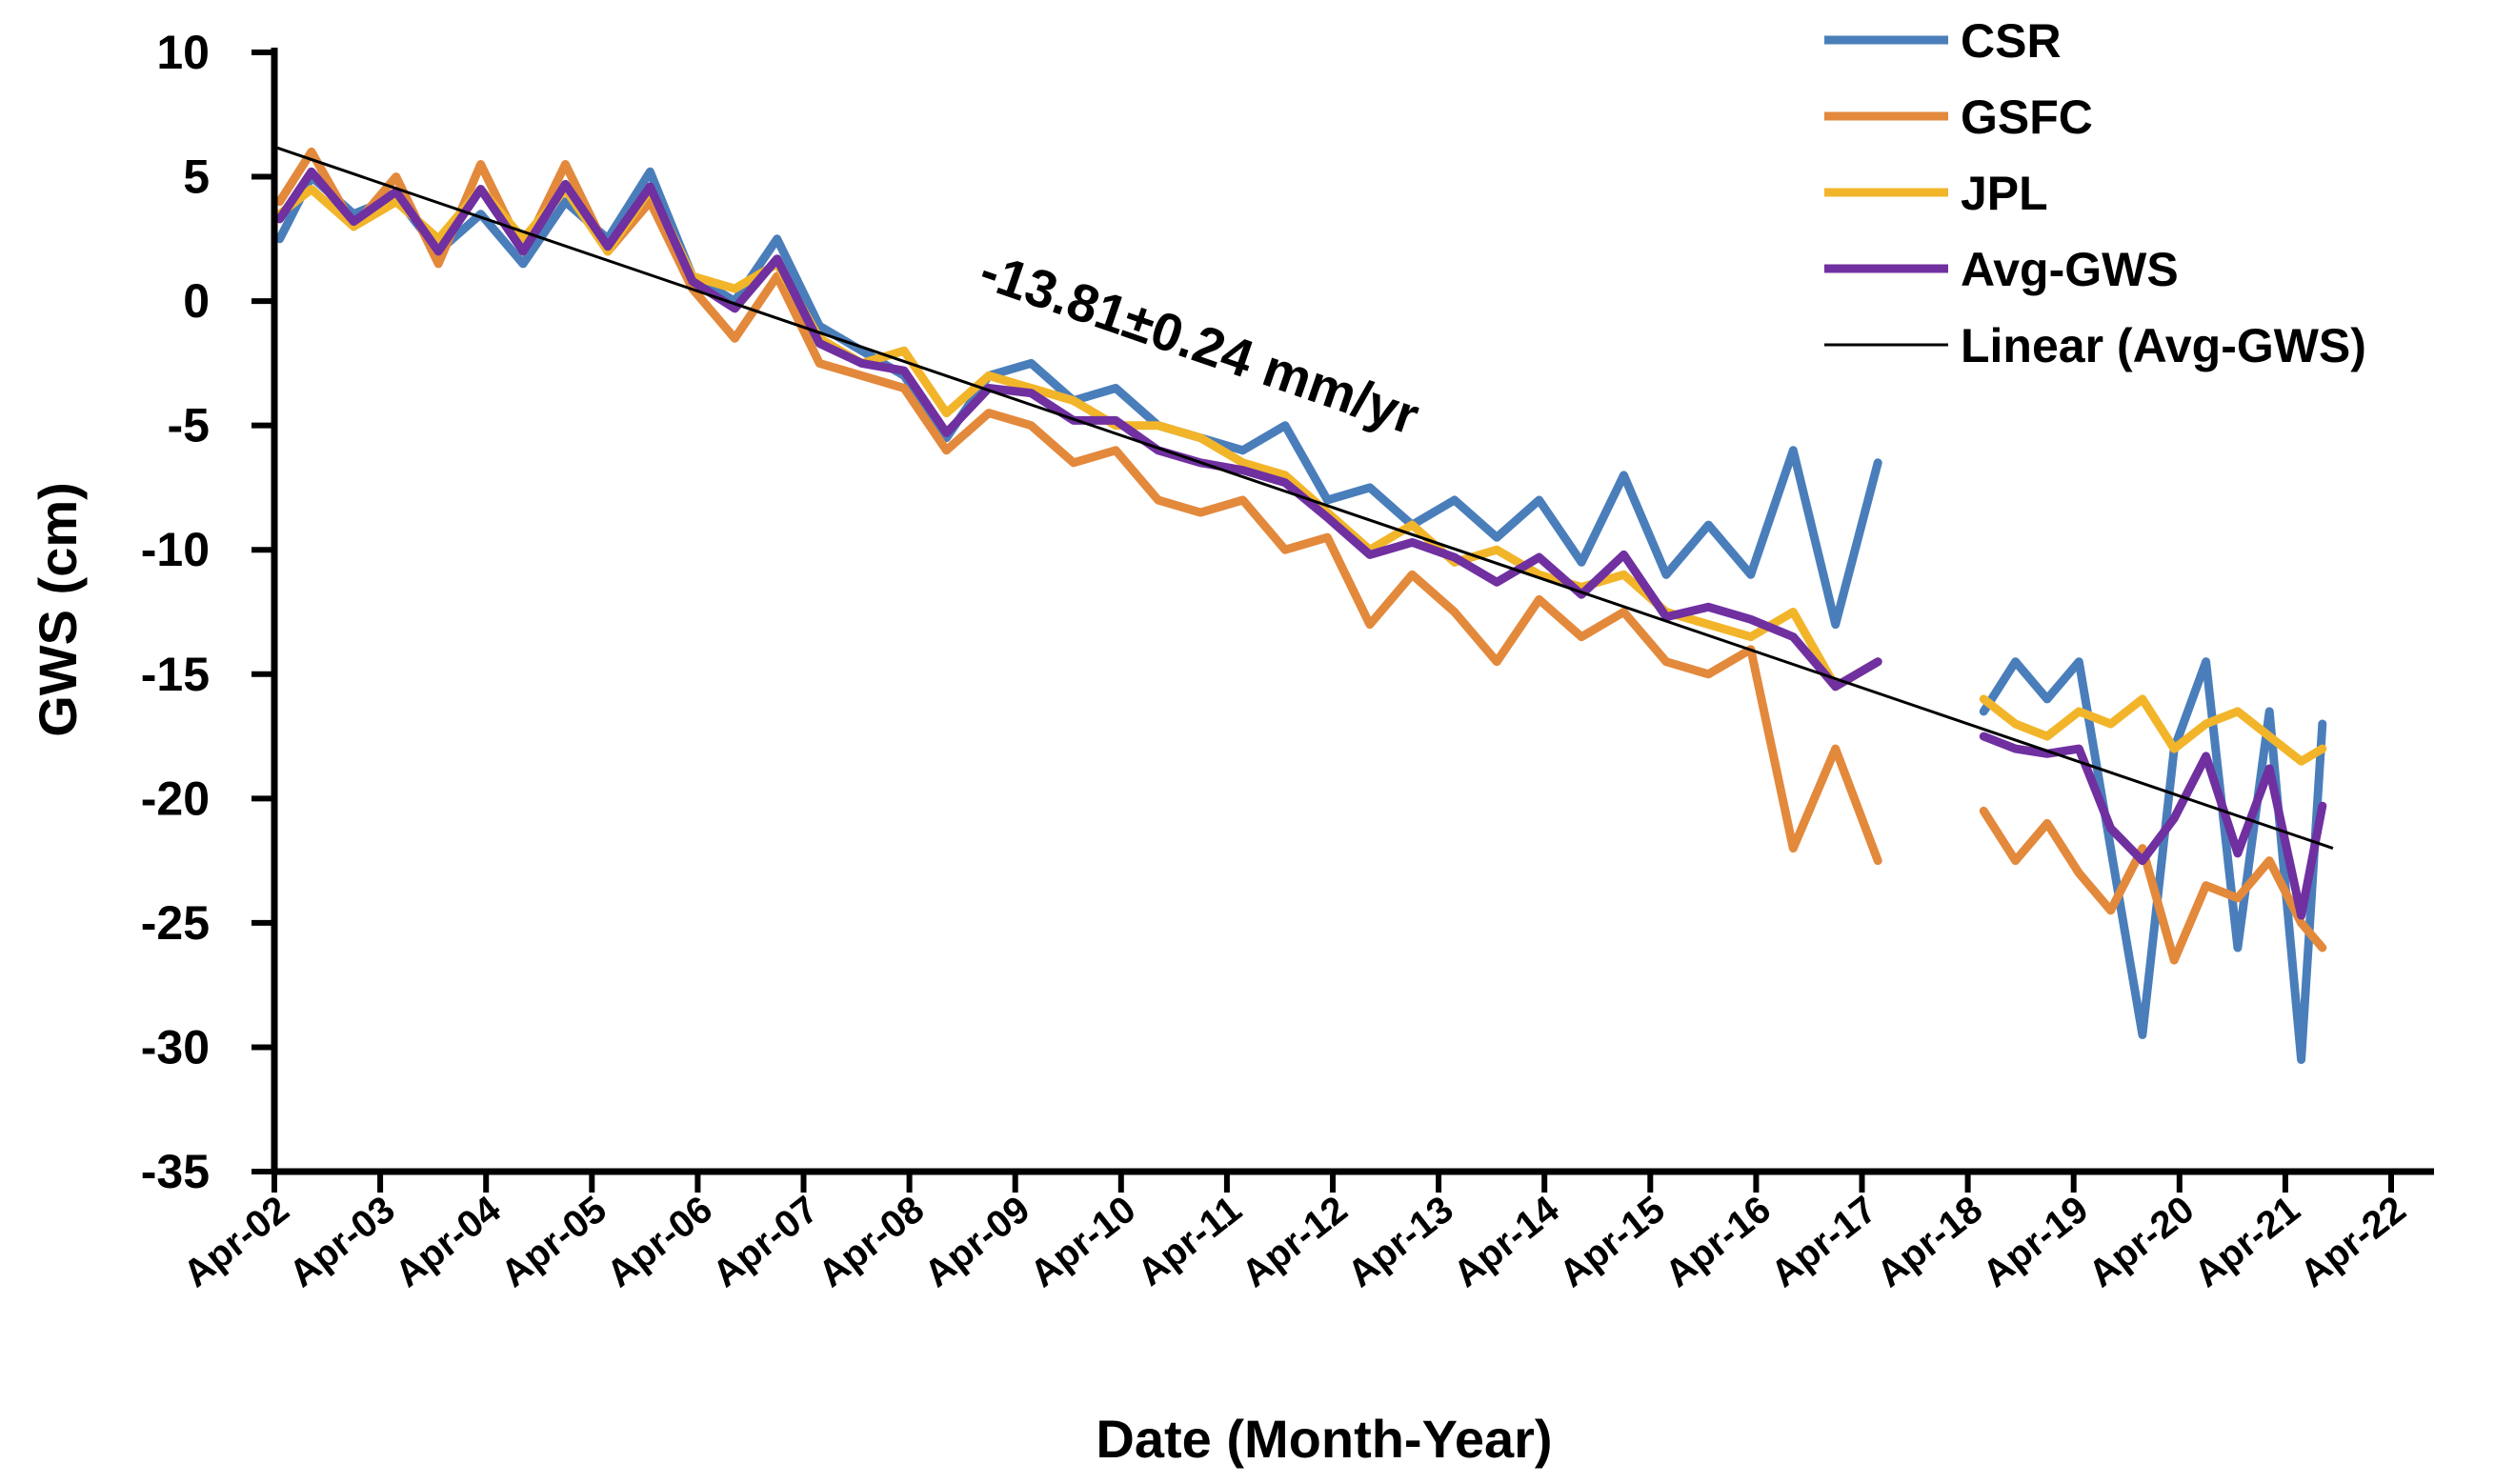 The image size is (2495, 1484). What do you see at coordinates (2027, 117) in the screenshot?
I see `legend-label-gsfc: GSFC` at bounding box center [2027, 117].